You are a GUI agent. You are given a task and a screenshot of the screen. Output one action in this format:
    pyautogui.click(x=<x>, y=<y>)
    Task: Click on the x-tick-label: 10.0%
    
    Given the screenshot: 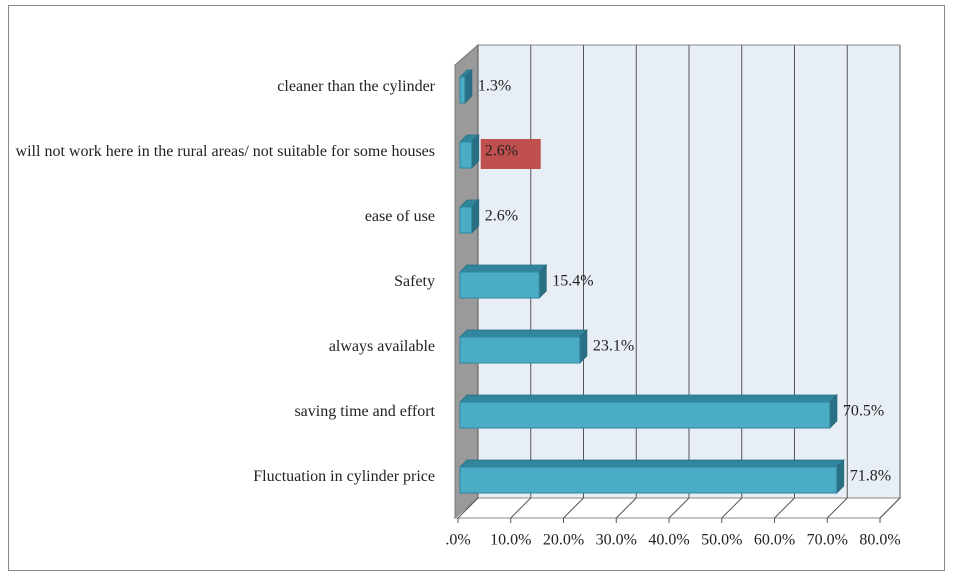 What is the action you would take?
    pyautogui.click(x=510, y=540)
    